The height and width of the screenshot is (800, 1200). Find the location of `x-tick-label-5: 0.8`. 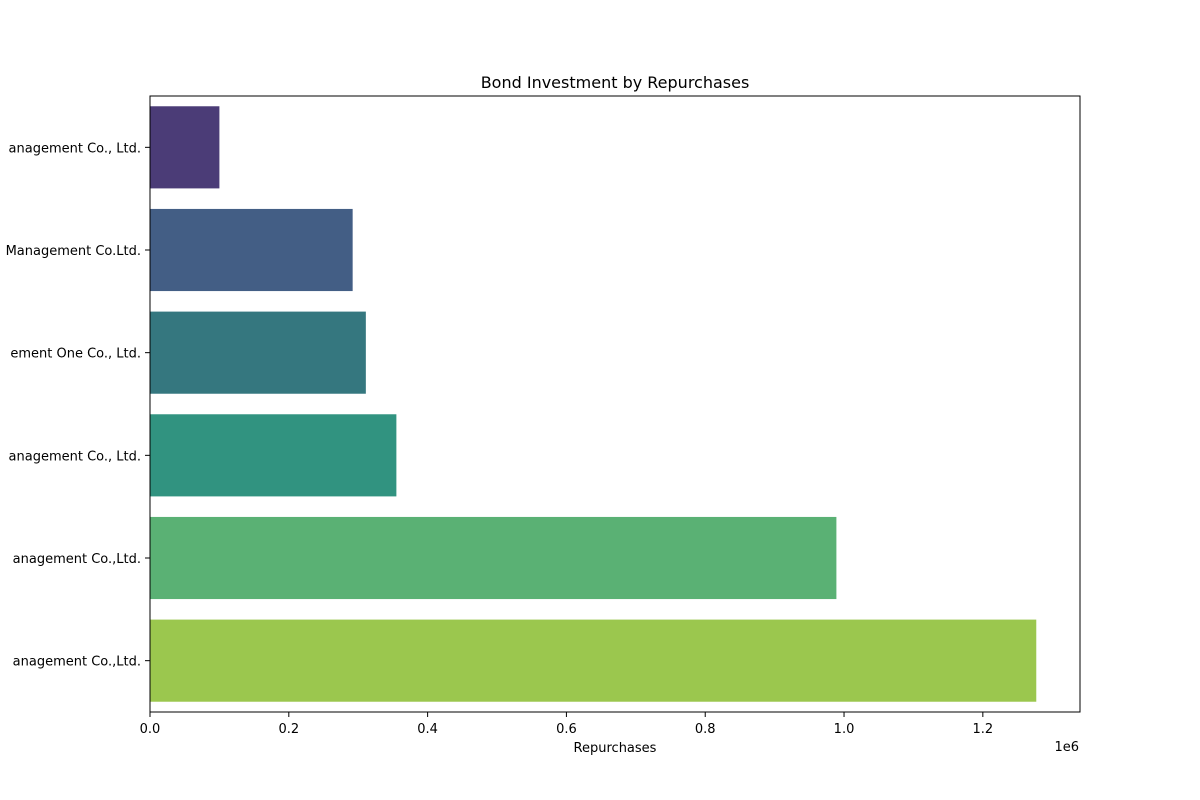

x-tick-label-5: 0.8 is located at coordinates (705, 729).